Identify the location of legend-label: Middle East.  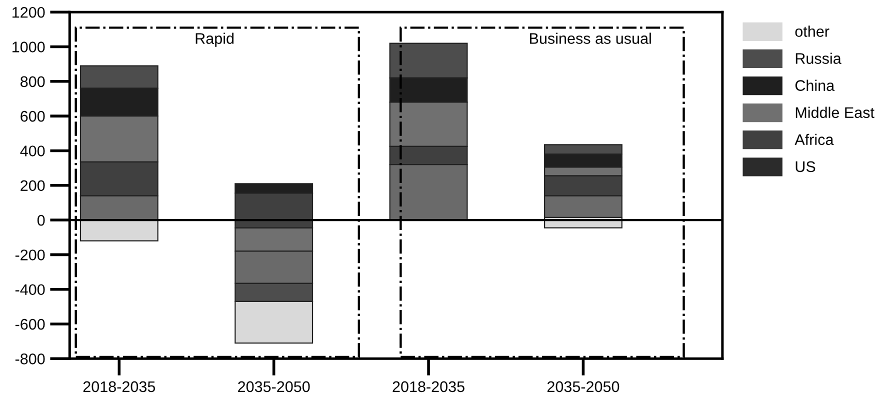
(835, 112).